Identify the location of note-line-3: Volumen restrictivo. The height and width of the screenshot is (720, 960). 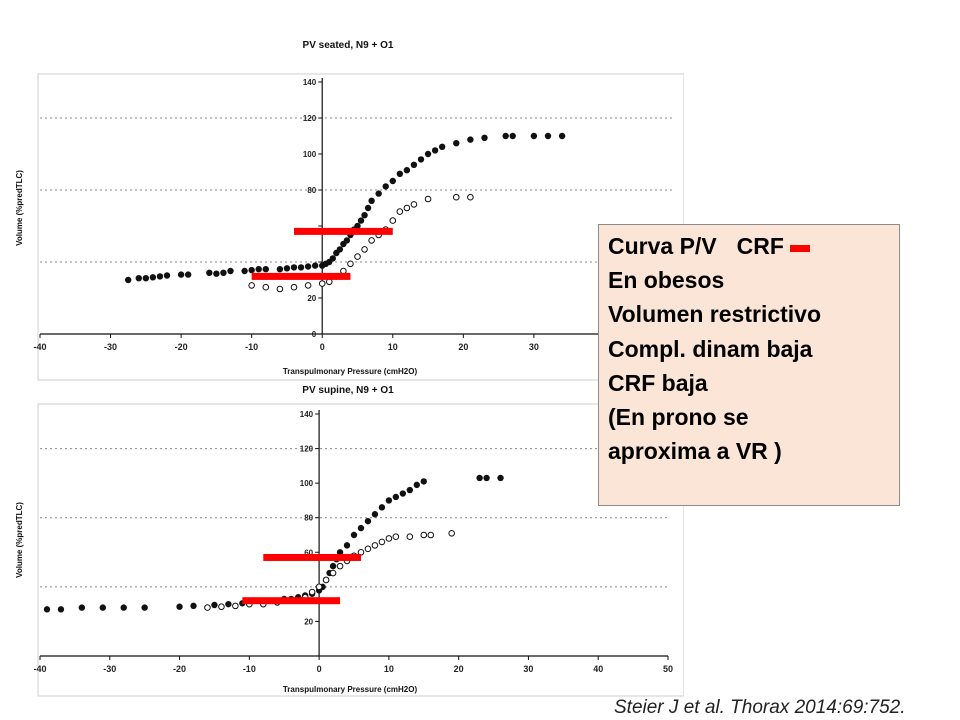
(715, 314).